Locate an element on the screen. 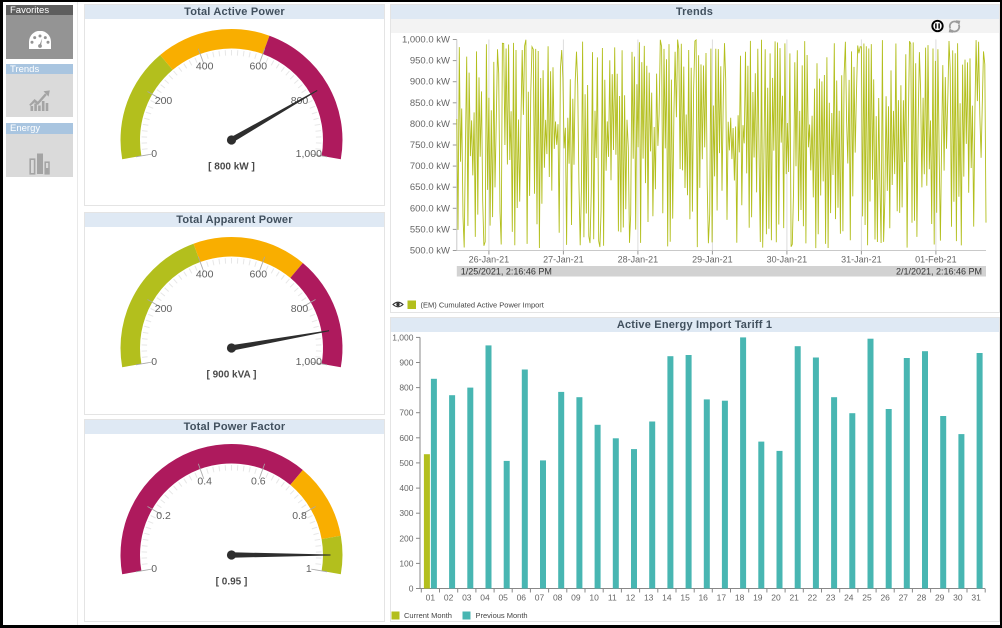  svg-text: 14 is located at coordinates (667, 597).